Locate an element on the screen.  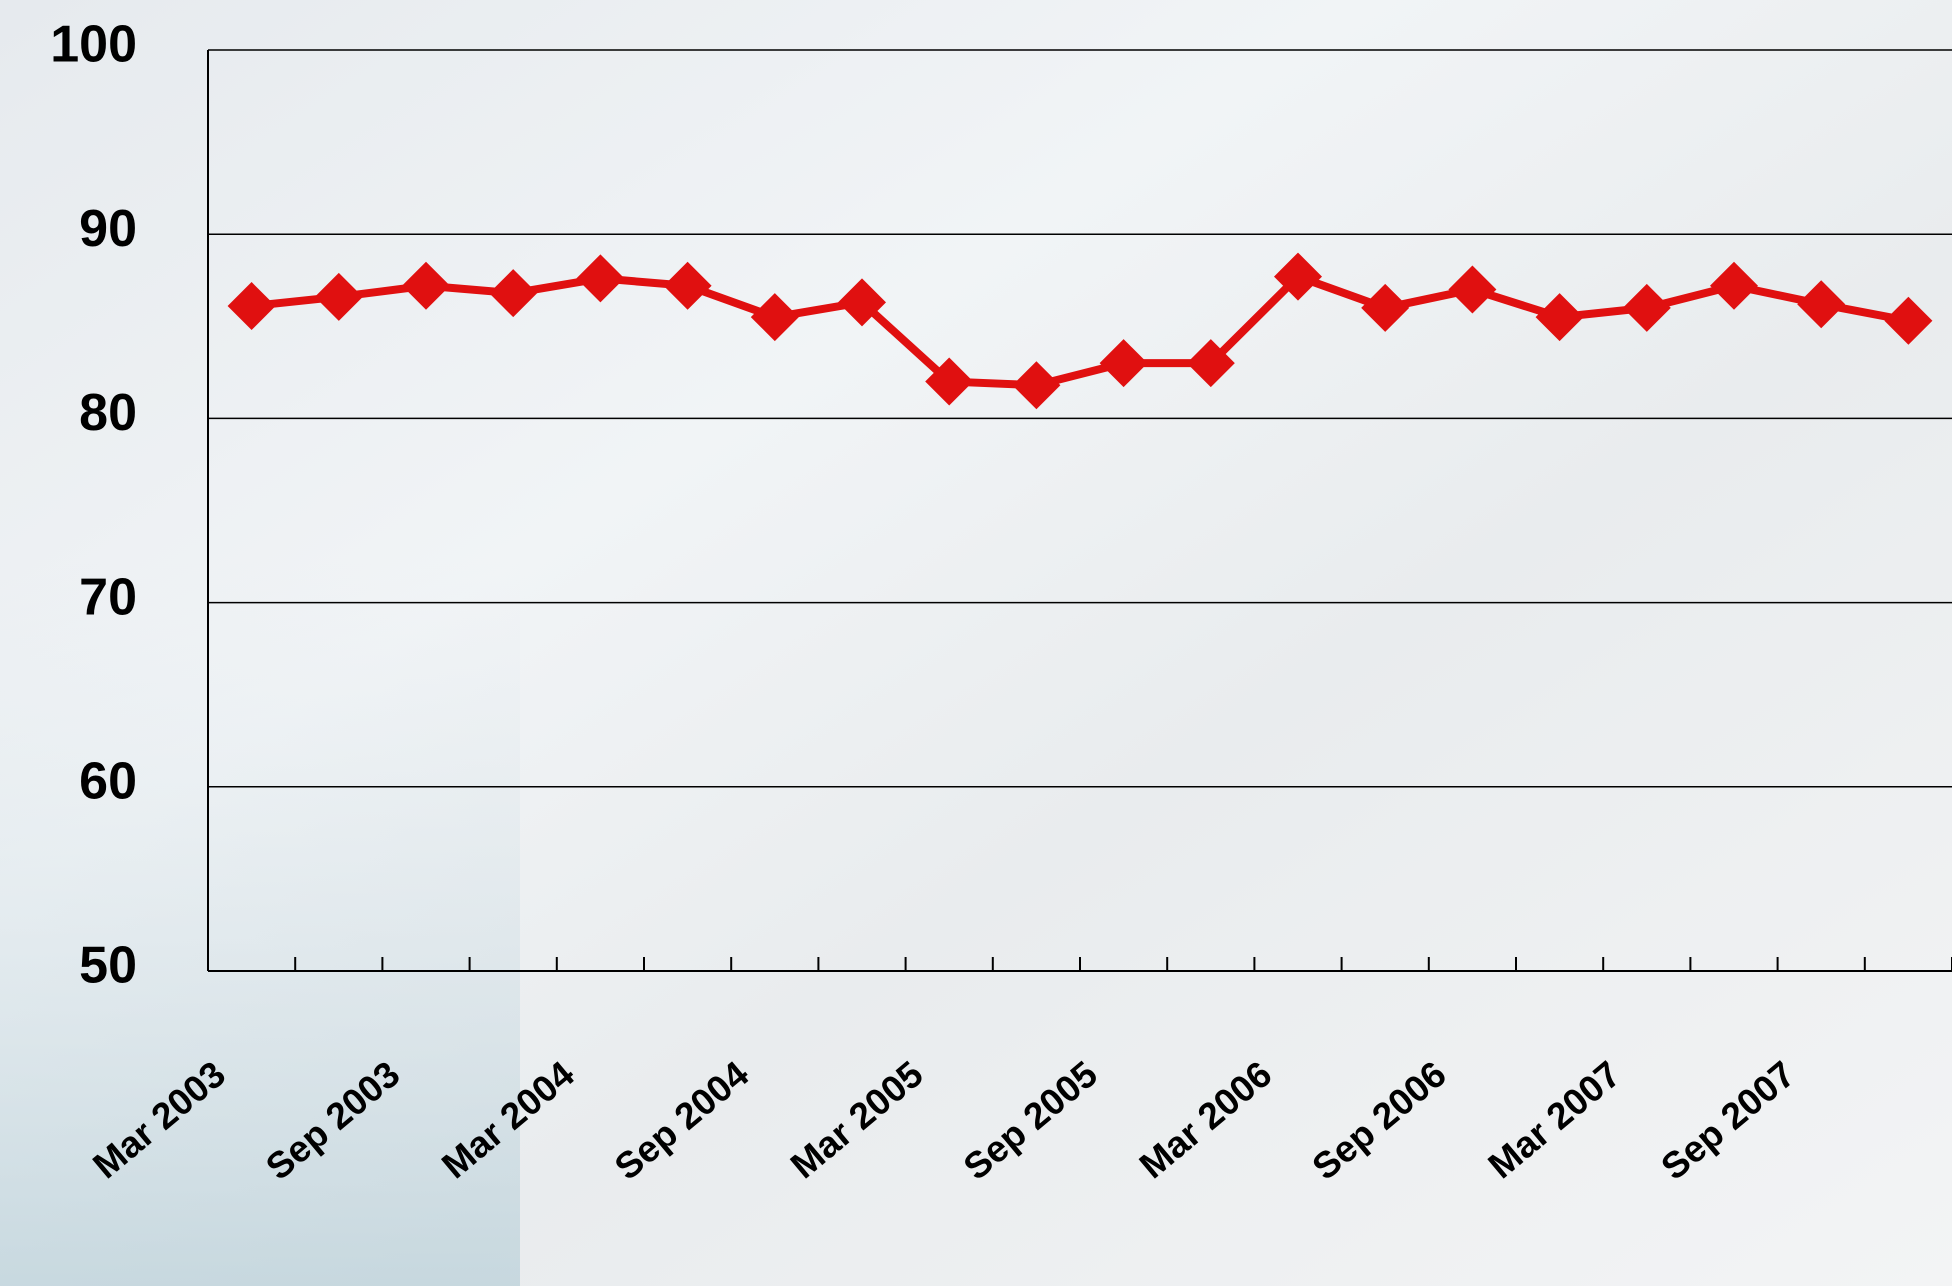
y-tick-label: 60 is located at coordinates (108, 782).